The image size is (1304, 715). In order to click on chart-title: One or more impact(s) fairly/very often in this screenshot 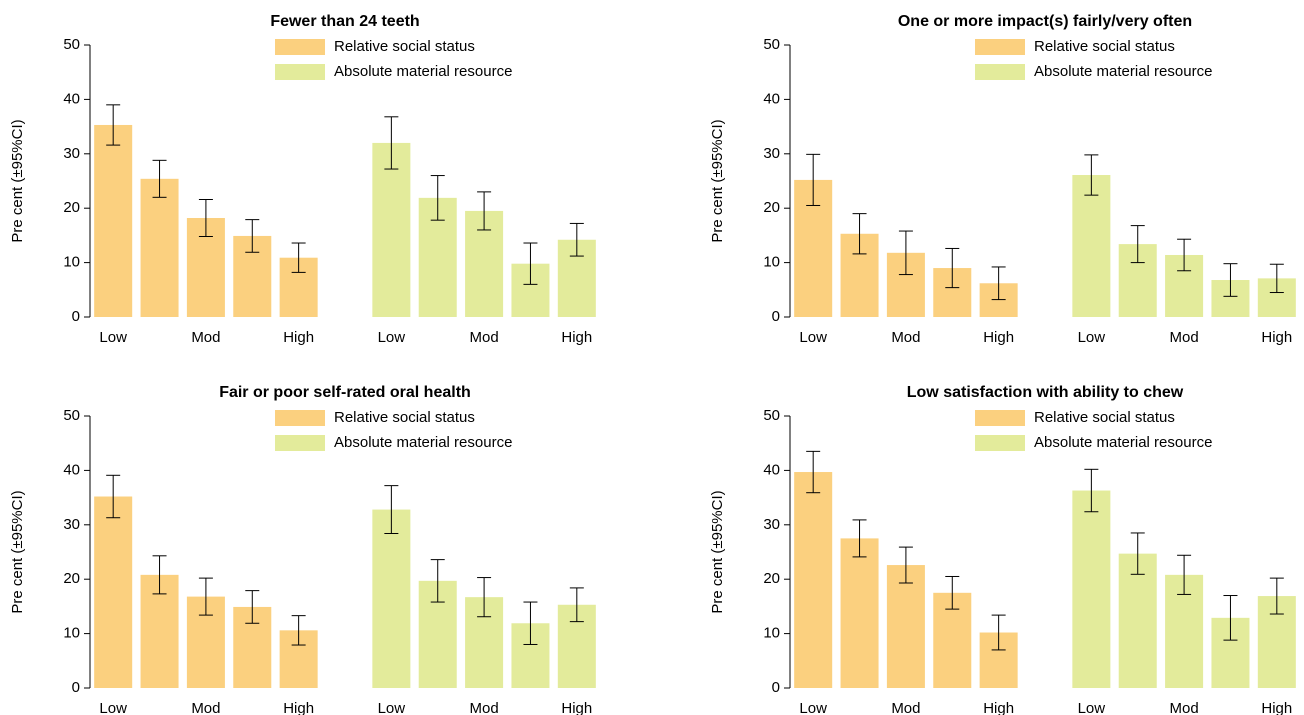, I will do `click(1045, 21)`.